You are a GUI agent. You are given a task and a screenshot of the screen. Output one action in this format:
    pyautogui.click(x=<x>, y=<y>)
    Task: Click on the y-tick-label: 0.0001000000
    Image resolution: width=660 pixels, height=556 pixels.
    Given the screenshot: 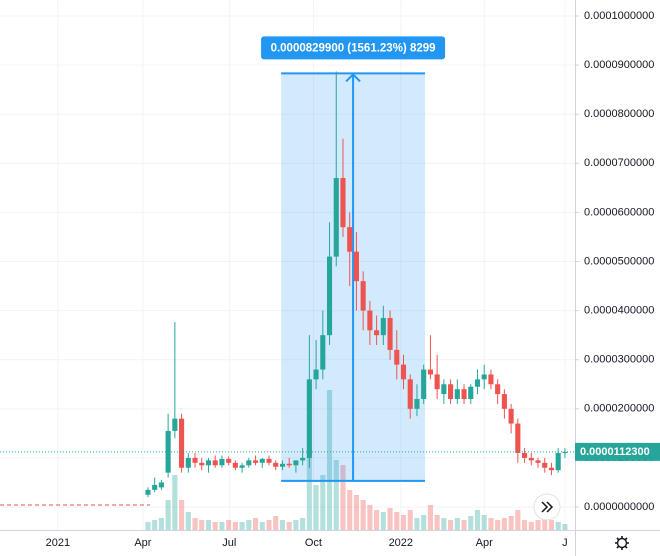 What is the action you would take?
    pyautogui.click(x=619, y=16)
    